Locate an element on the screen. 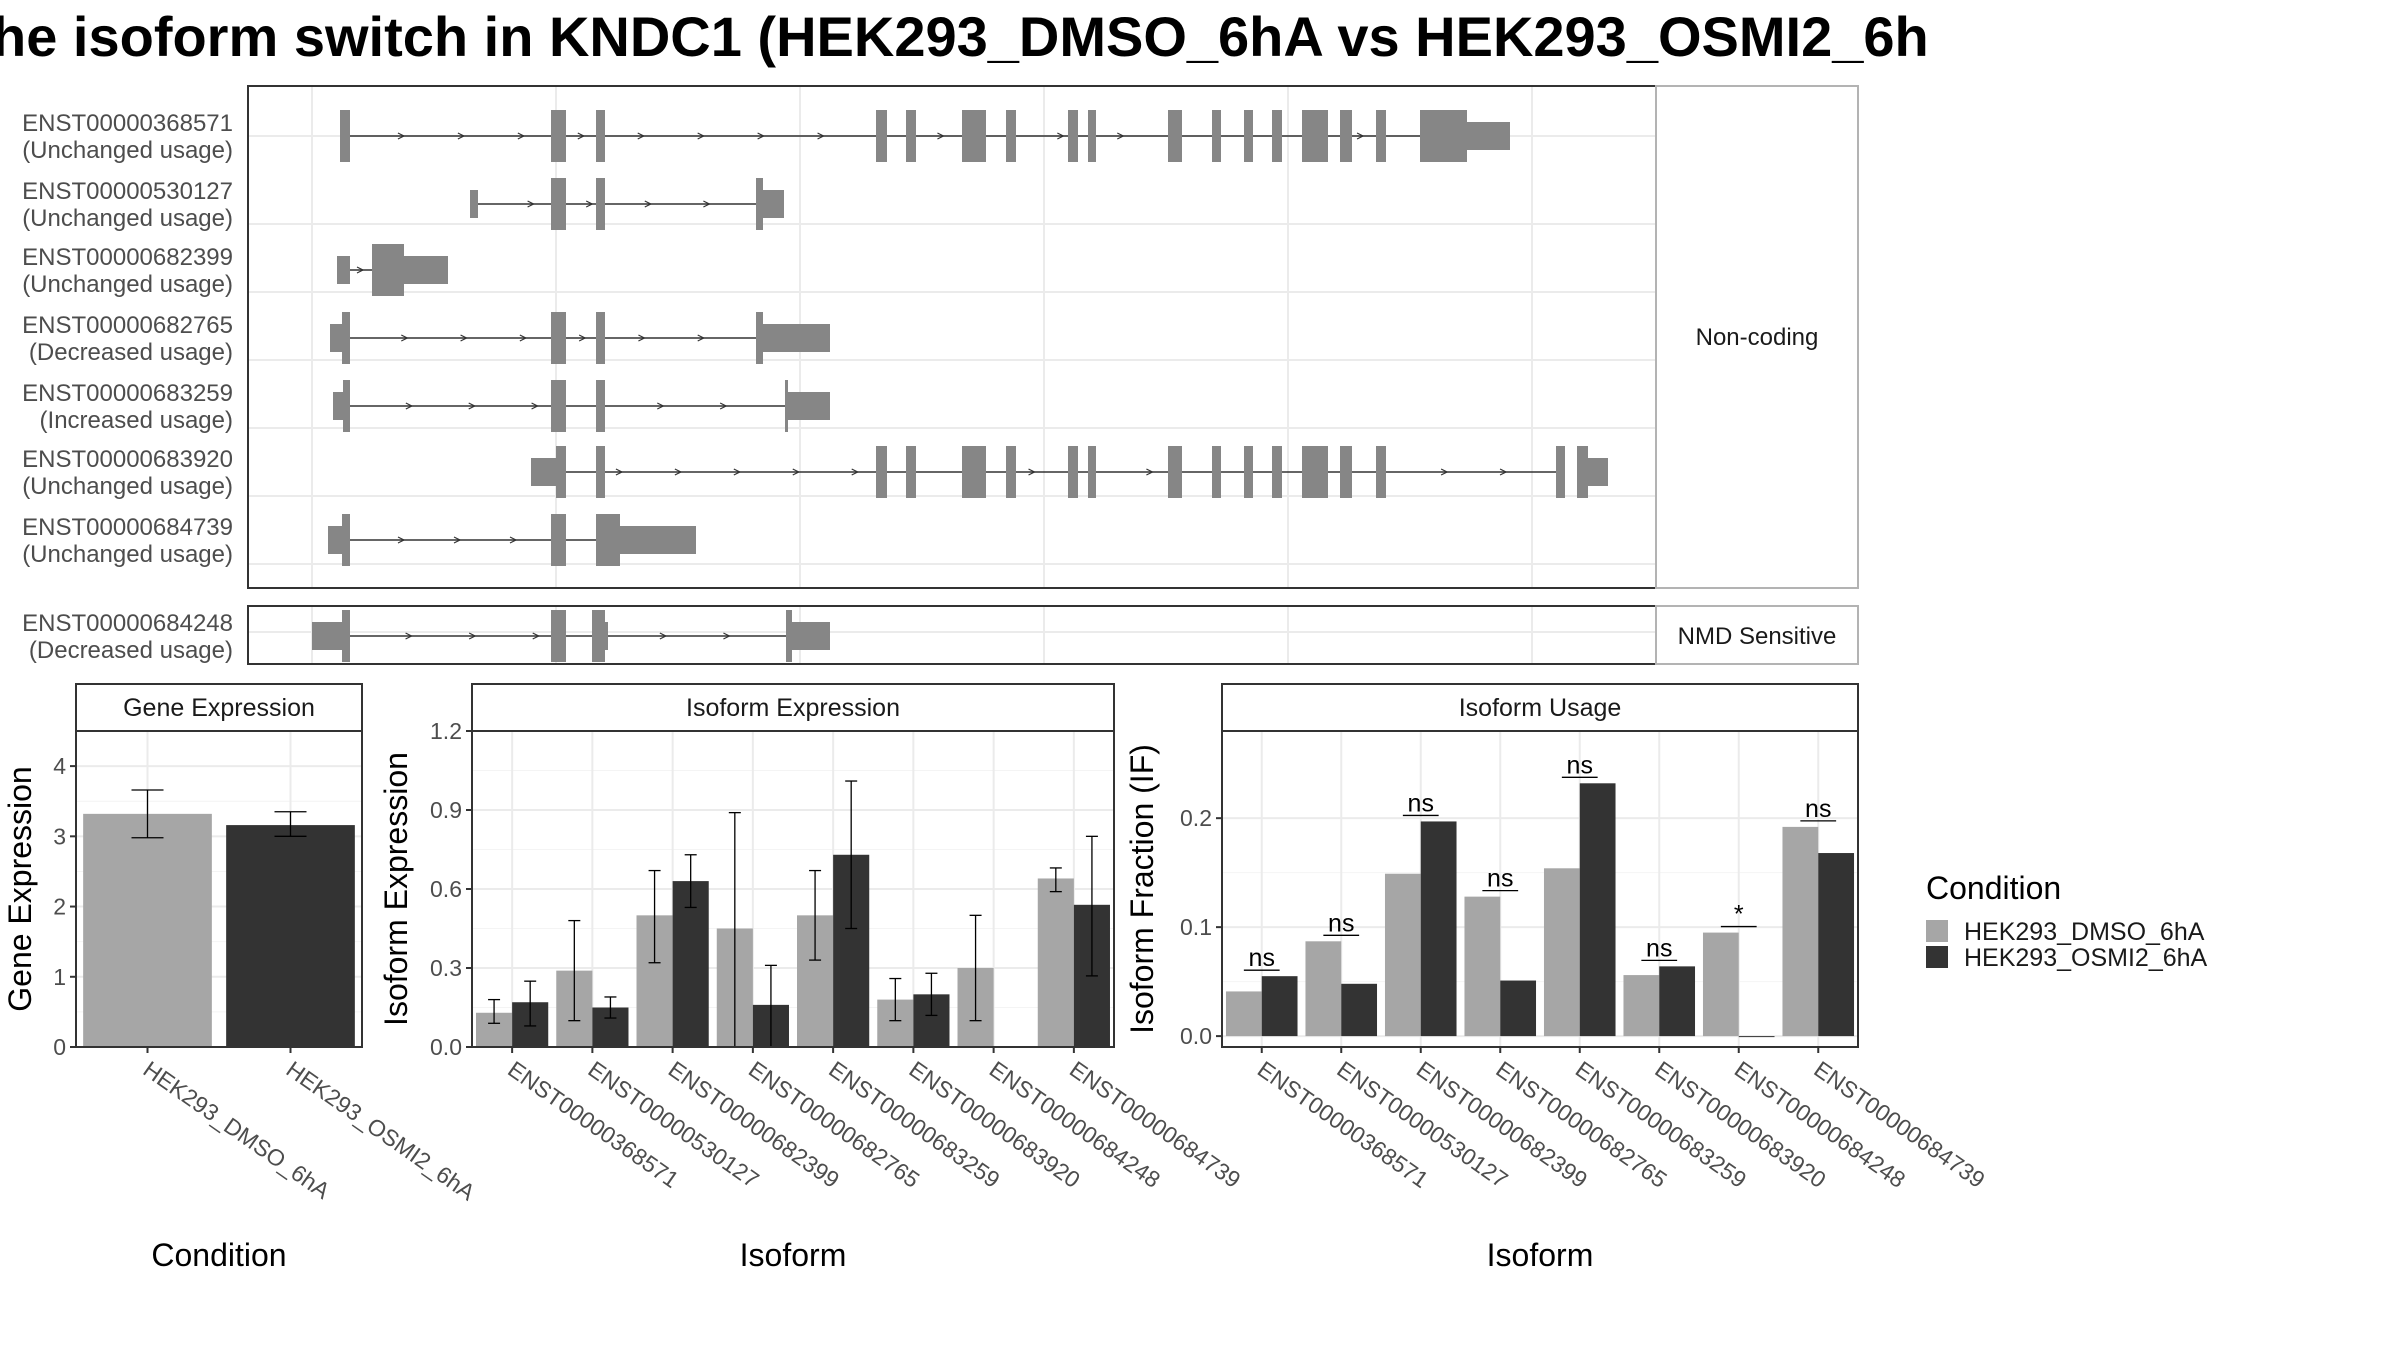  facet-label-noncoding: Non-coding is located at coordinates (1757, 337).